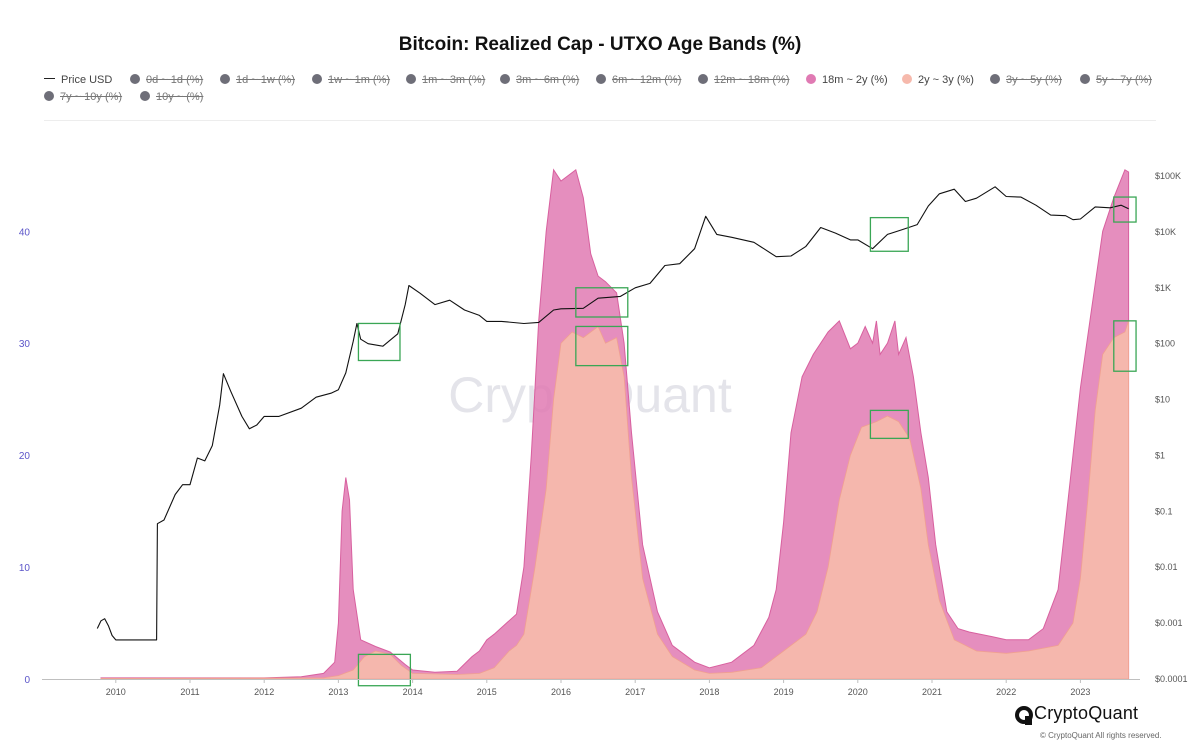 Image resolution: width=1200 pixels, height=756 pixels. I want to click on y-right-tick-label: $0.0001, so click(1171, 679).